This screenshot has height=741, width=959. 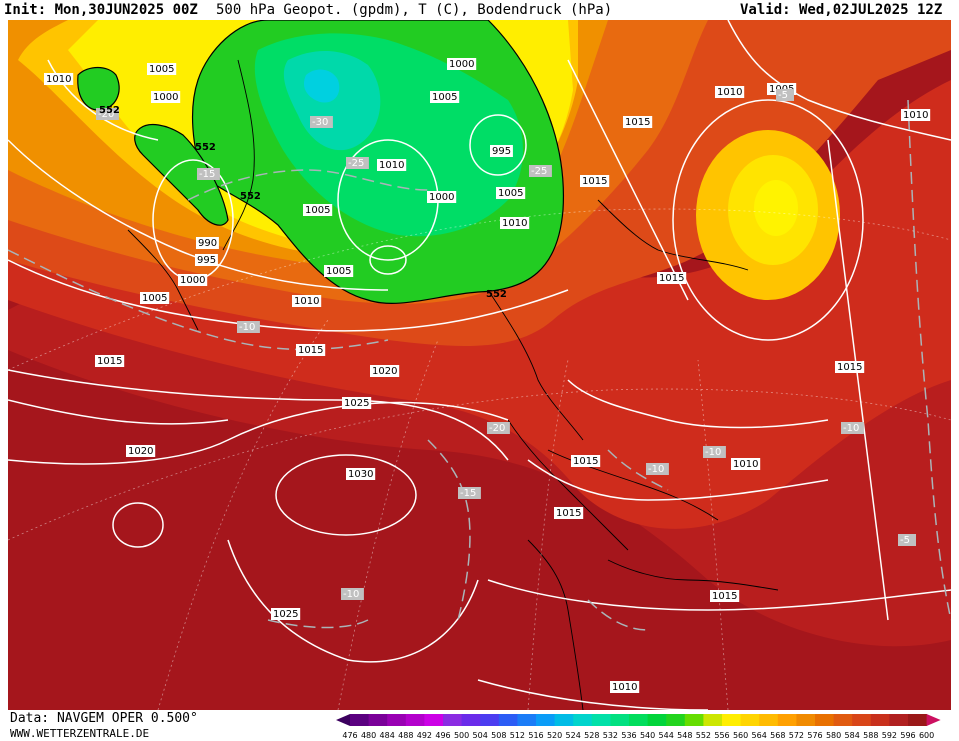 I want to click on legend-tick-label: 588, so click(x=870, y=735).